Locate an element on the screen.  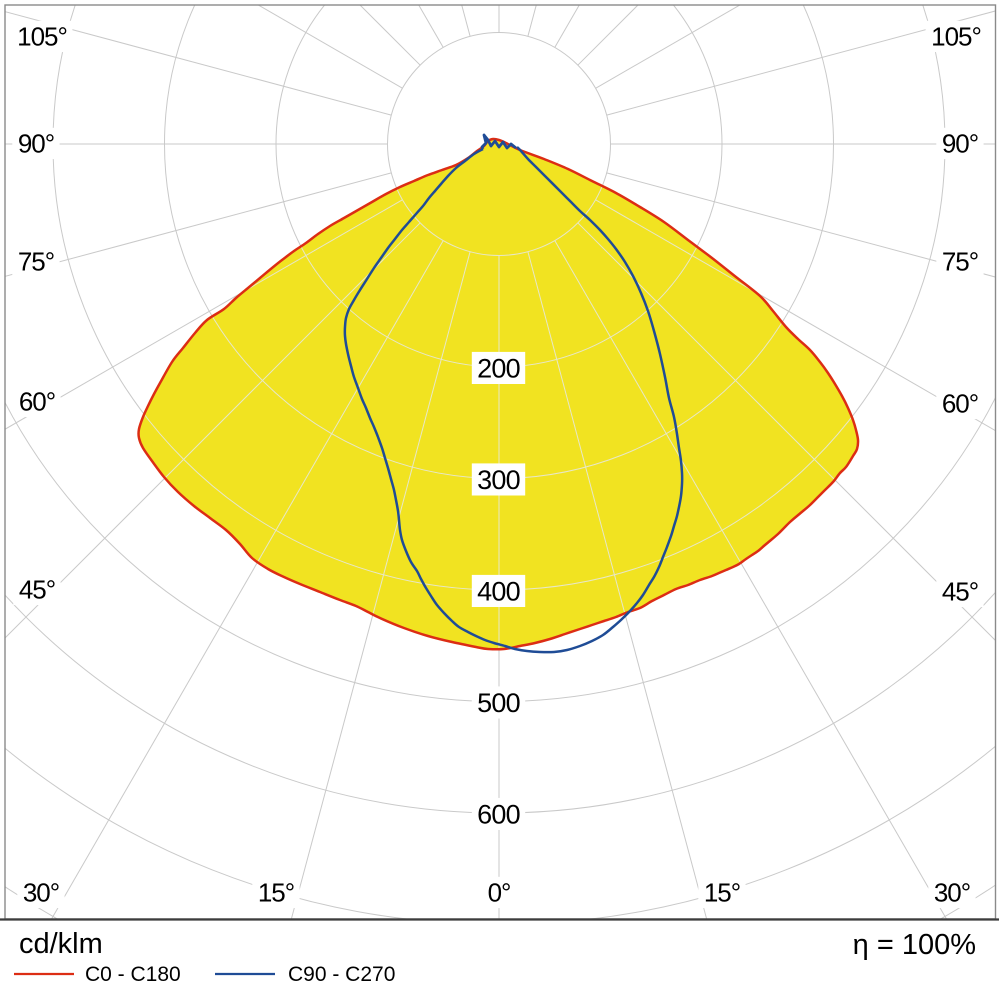
svg-text: 600 is located at coordinates (498, 815).